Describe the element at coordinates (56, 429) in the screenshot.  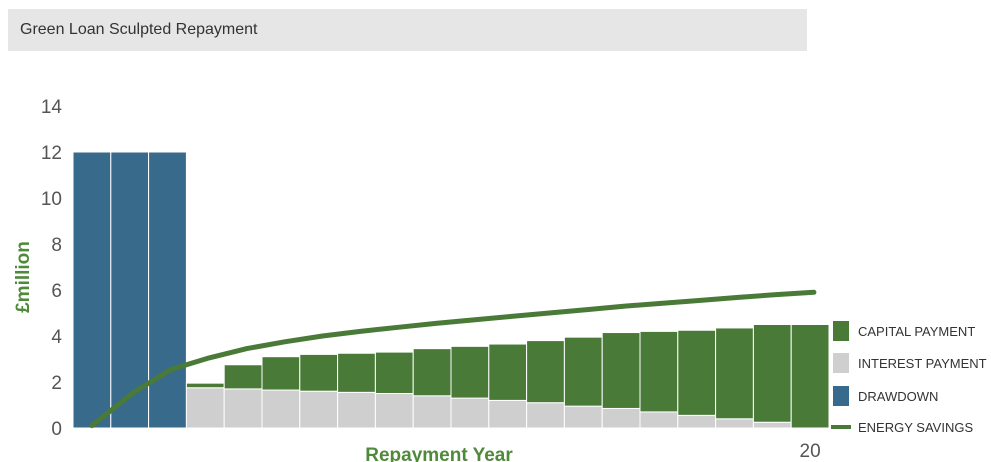
I see `y-tick-label: 0` at that location.